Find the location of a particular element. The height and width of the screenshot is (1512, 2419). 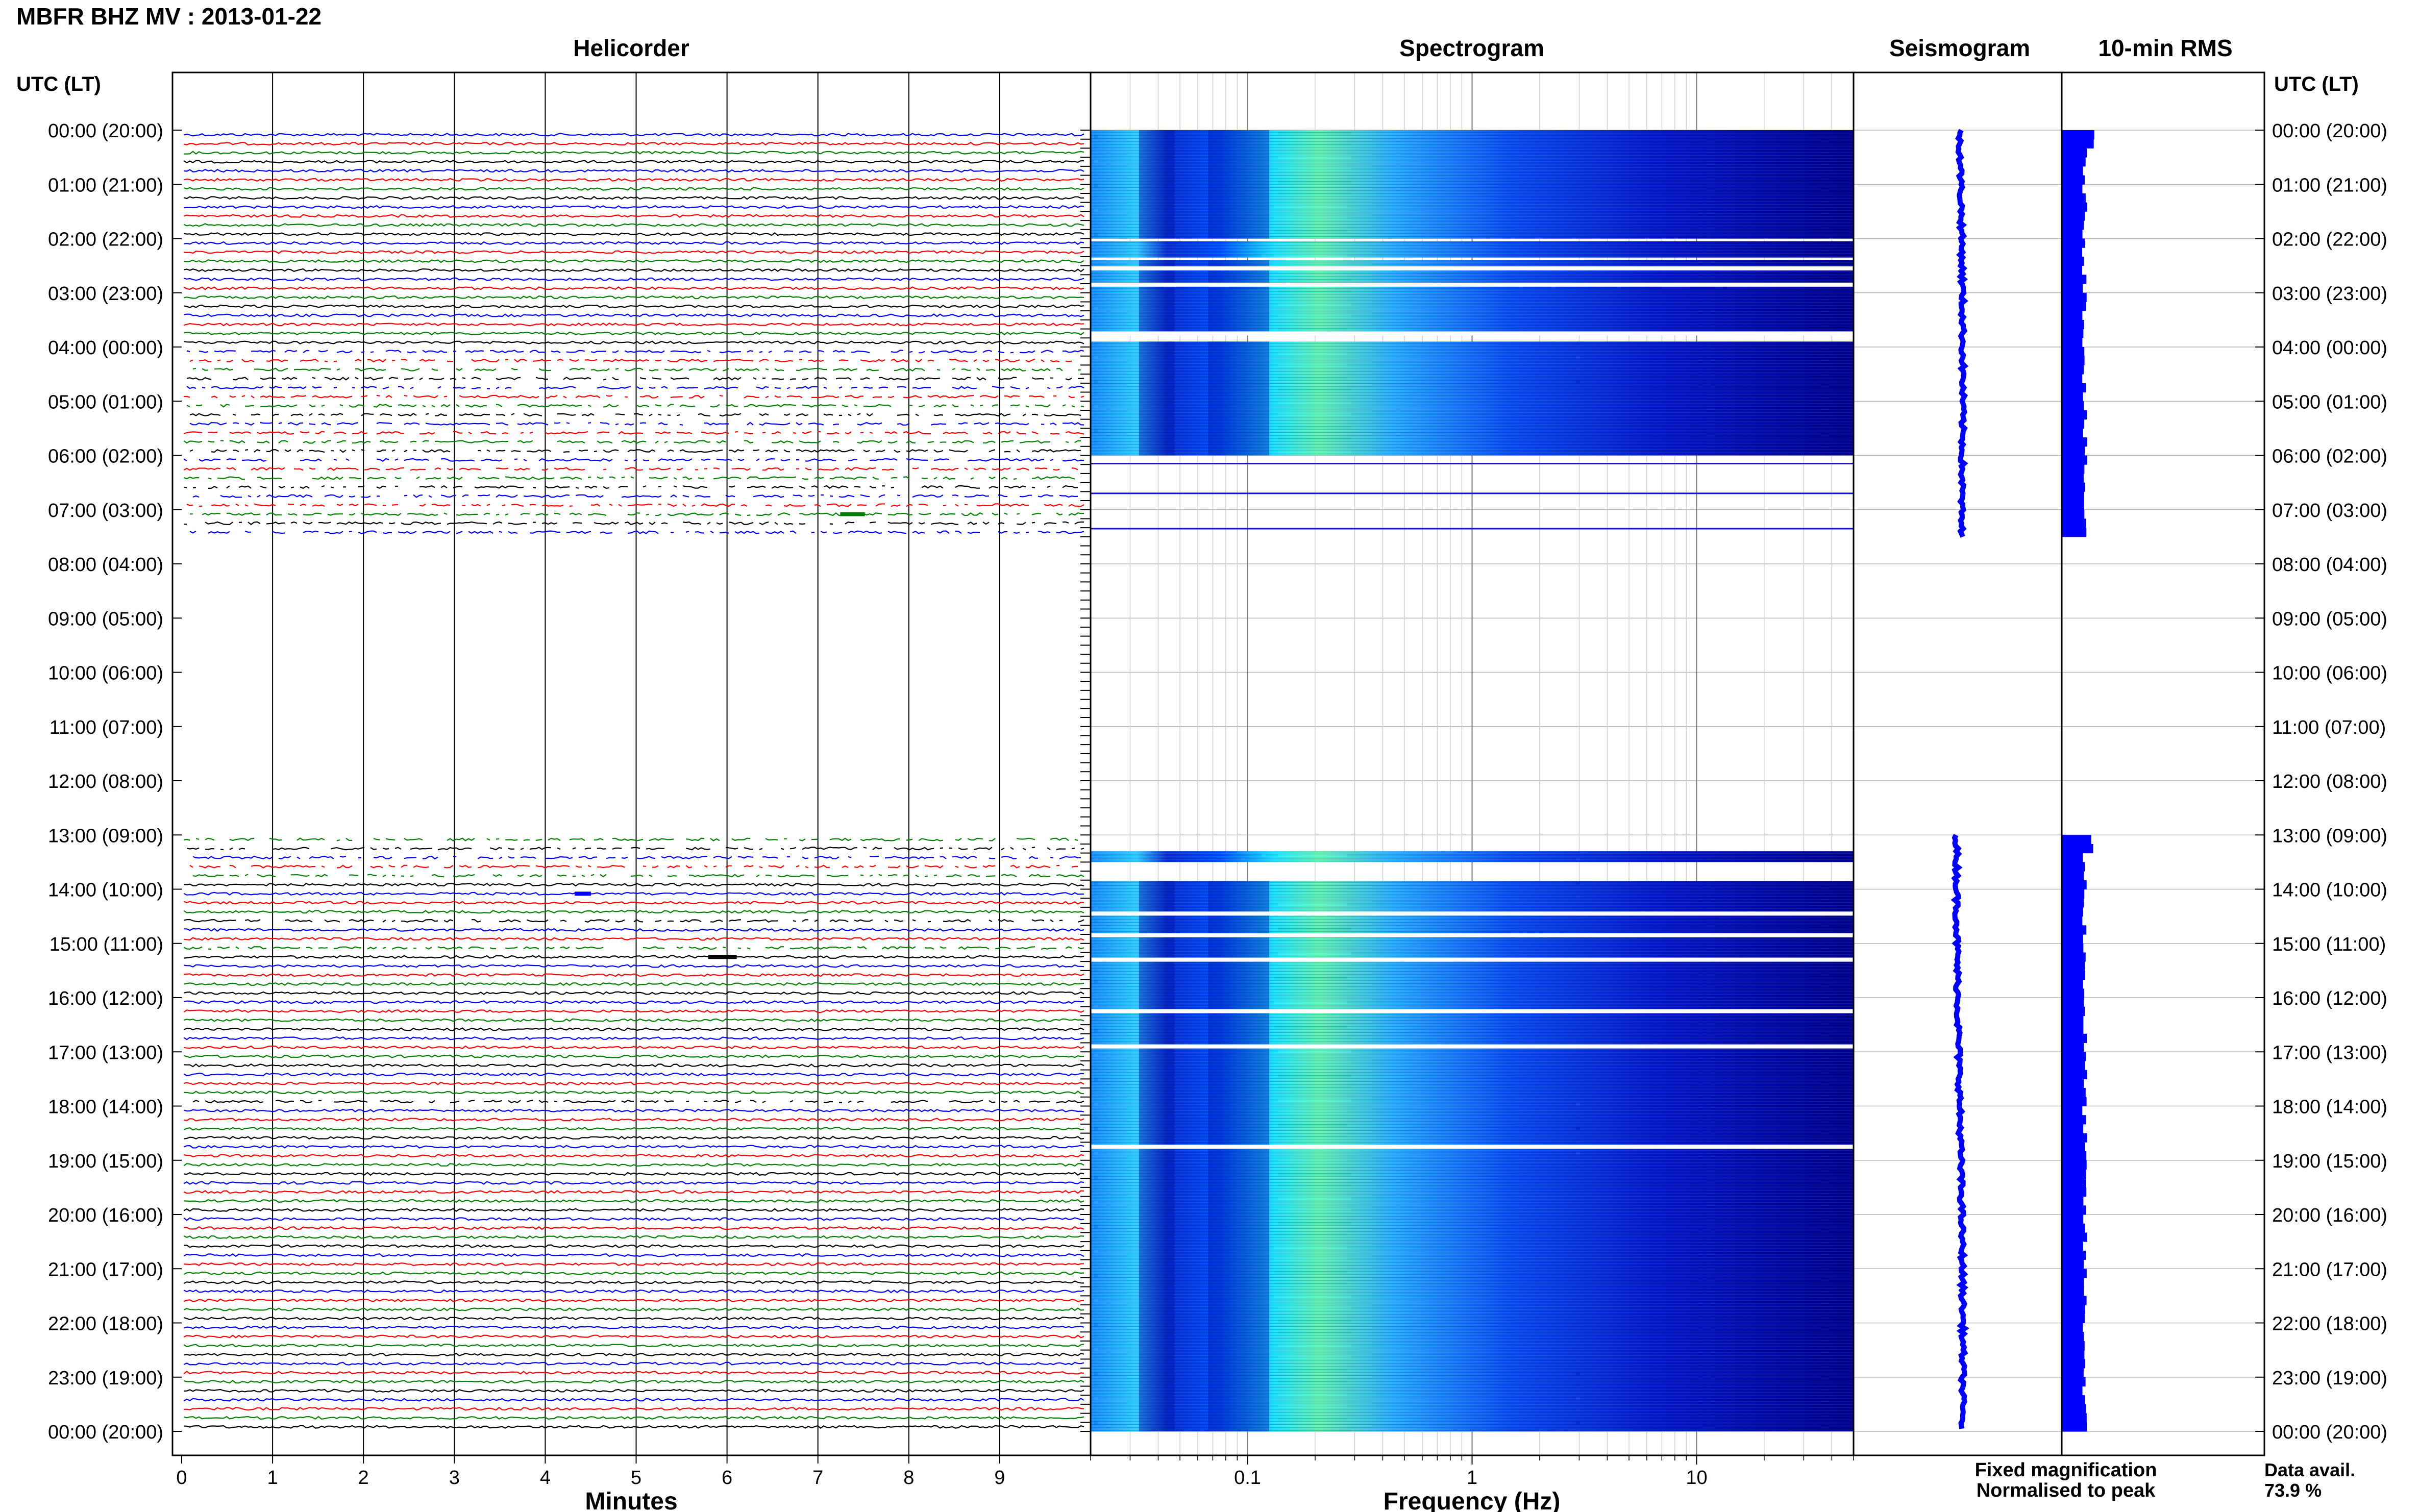

hour-label-right: 13:00 (09:00) is located at coordinates (2329, 836).